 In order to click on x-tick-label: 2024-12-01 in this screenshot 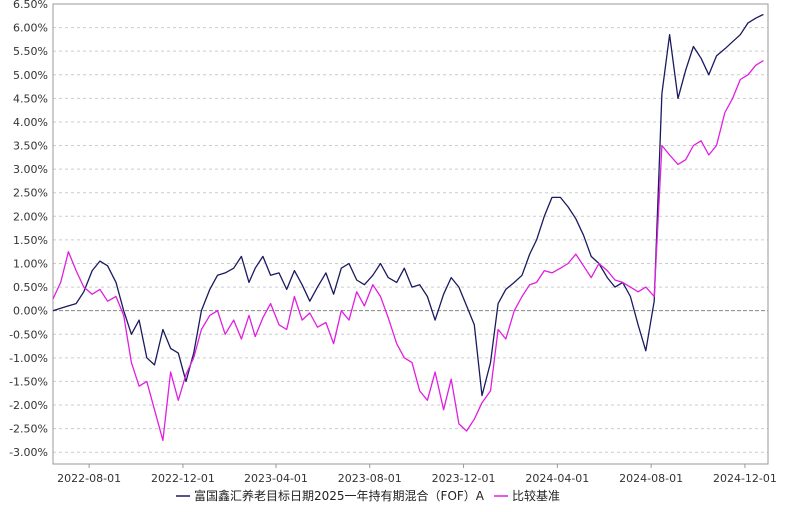, I will do `click(745, 478)`.